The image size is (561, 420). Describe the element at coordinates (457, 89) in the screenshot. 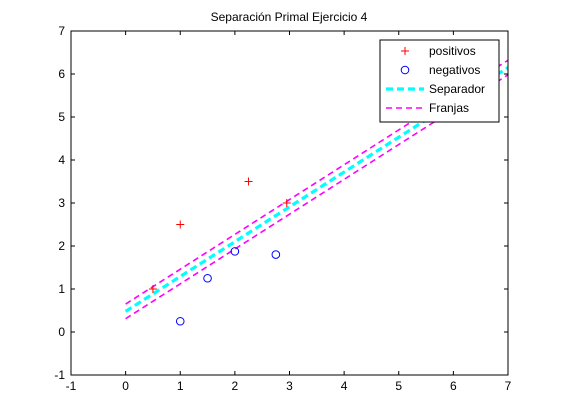

I see `legend-label: Separador` at that location.